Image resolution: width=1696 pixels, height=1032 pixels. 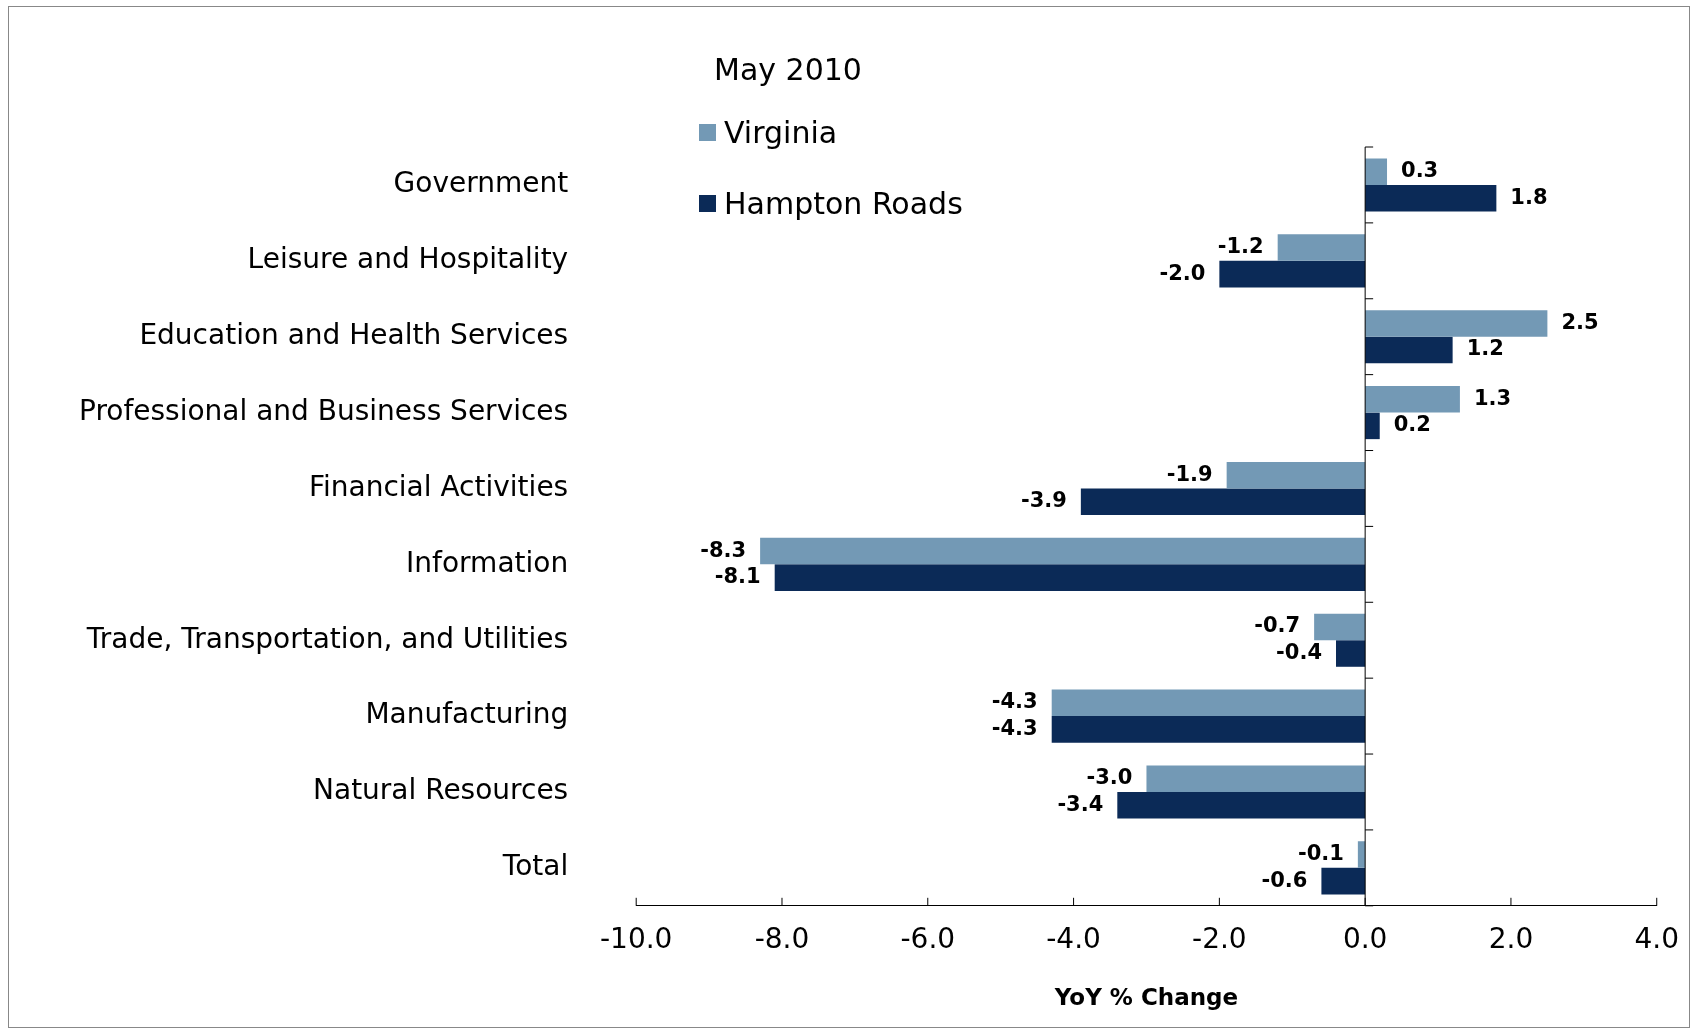 I want to click on chart-title: May 2010, so click(x=788, y=69).